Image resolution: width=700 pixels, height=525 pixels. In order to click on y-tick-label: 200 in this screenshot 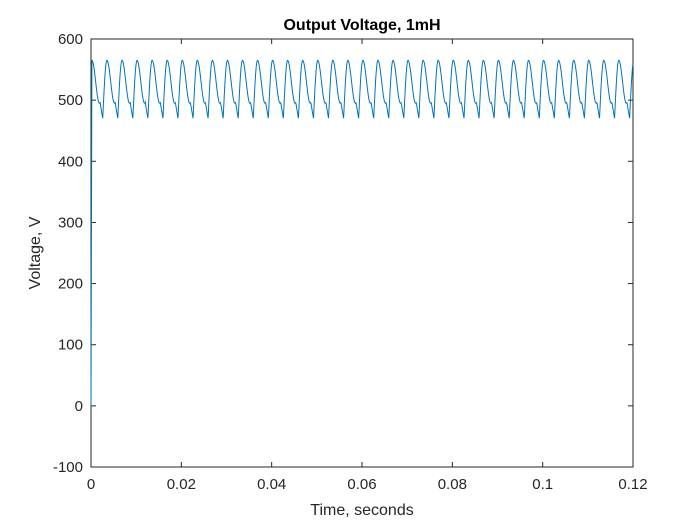, I will do `click(70, 284)`.